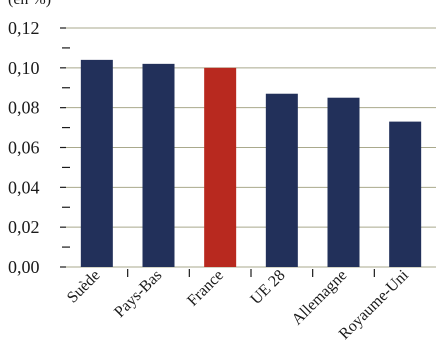 Image resolution: width=436 pixels, height=361 pixels. Describe the element at coordinates (24, 68) in the screenshot. I see `y-tick-label: 0,10` at that location.